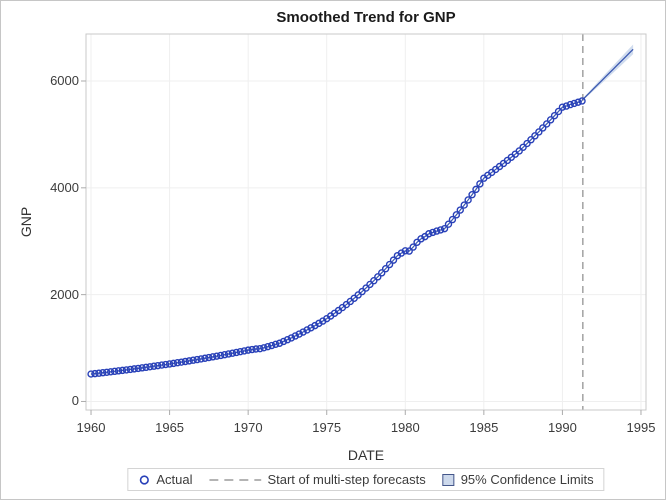 The image size is (666, 501). I want to click on x-tick-label: 1975, so click(327, 427).